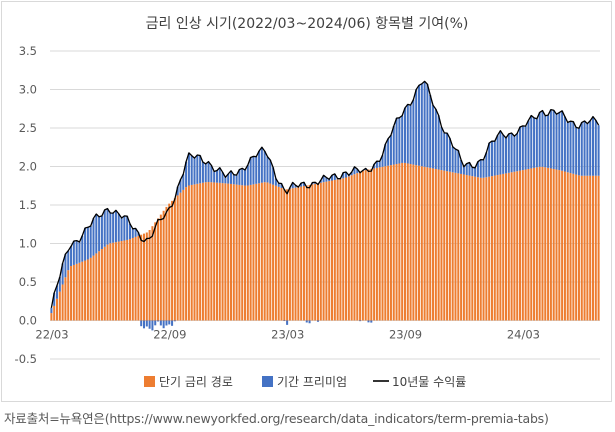 The height and width of the screenshot is (432, 615). I want to click on legend-swatch, so click(267, 381).